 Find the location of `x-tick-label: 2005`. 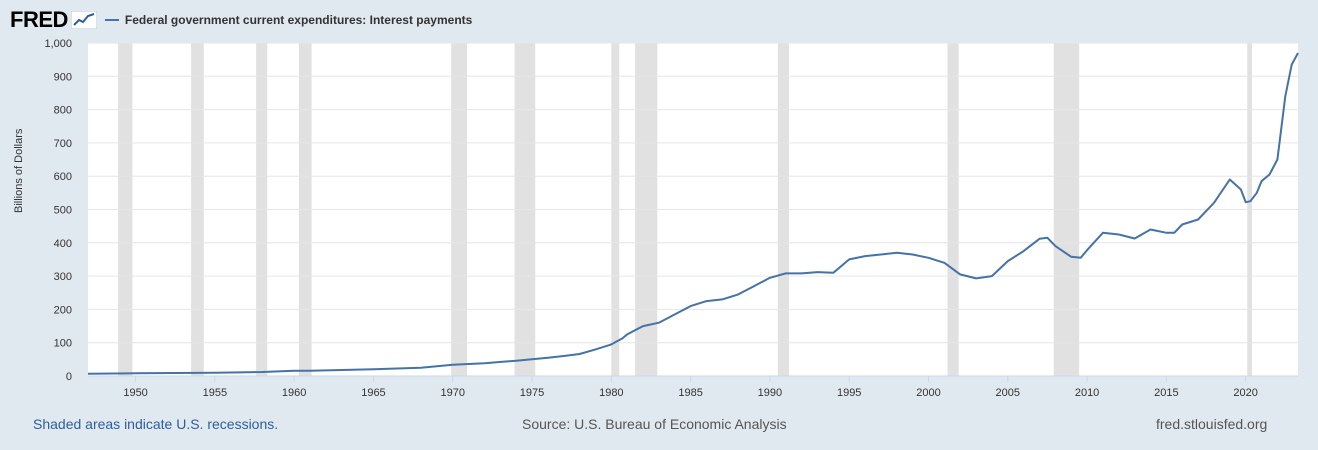

x-tick-label: 2005 is located at coordinates (1008, 393).